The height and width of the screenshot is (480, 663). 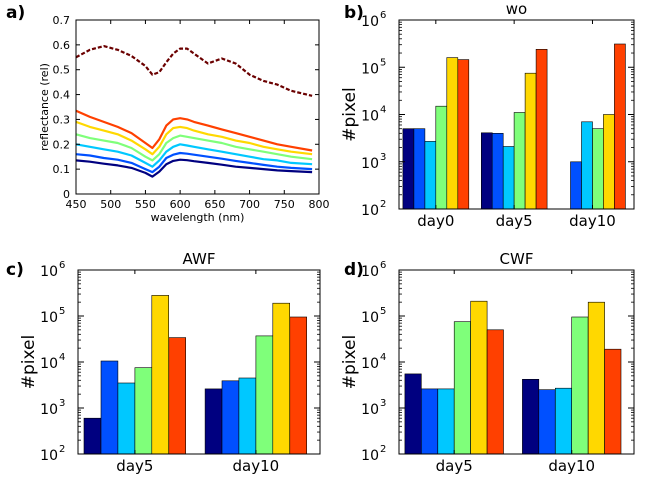 I want to click on panel-b-x-tick-label: day5, so click(x=514, y=221).